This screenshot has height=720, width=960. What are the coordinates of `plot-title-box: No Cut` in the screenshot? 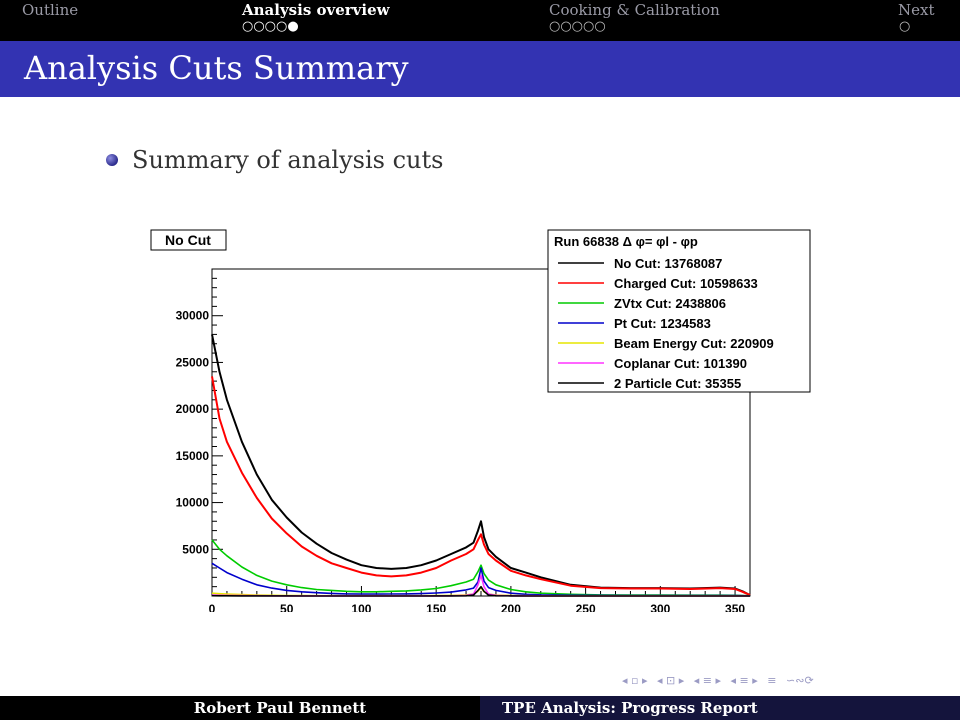 It's located at (188, 240).